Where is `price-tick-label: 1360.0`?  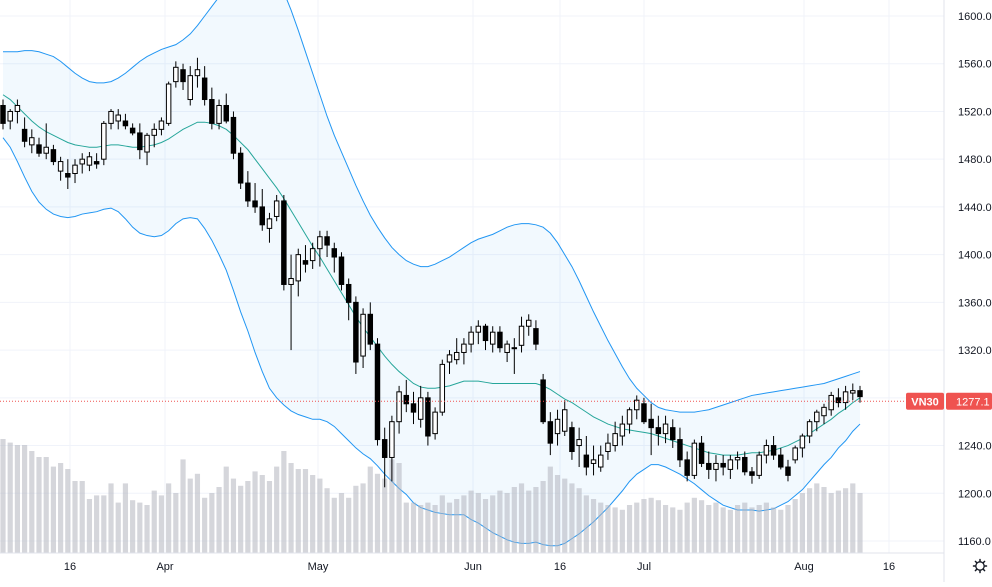 price-tick-label: 1360.0 is located at coordinates (975, 303).